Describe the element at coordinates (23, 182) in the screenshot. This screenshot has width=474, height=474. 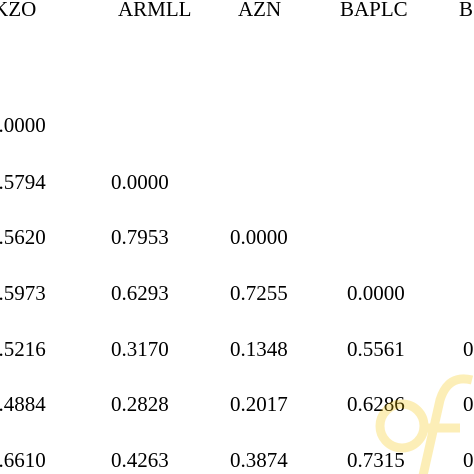
I see `table-cell: 0.5794` at that location.